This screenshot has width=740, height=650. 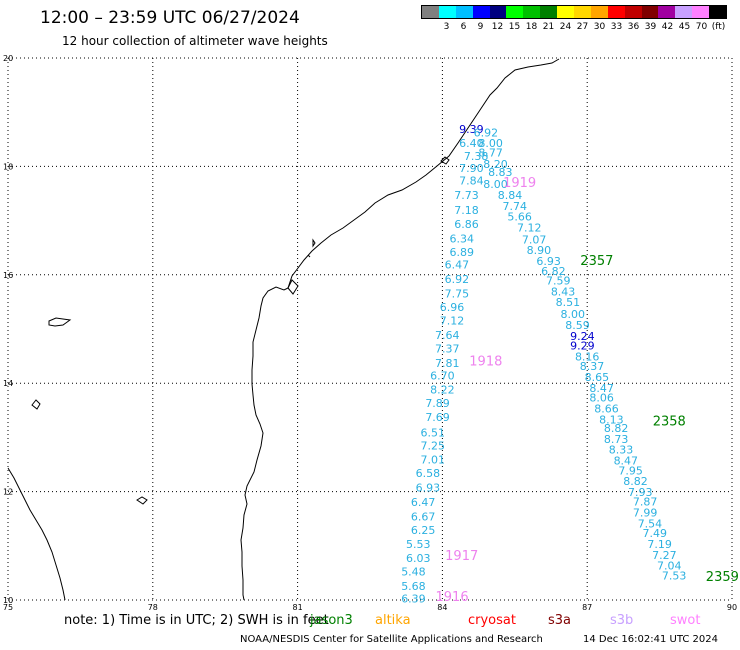 What do you see at coordinates (466, 195) in the screenshot?
I see `wave-height-value: 7.73` at bounding box center [466, 195].